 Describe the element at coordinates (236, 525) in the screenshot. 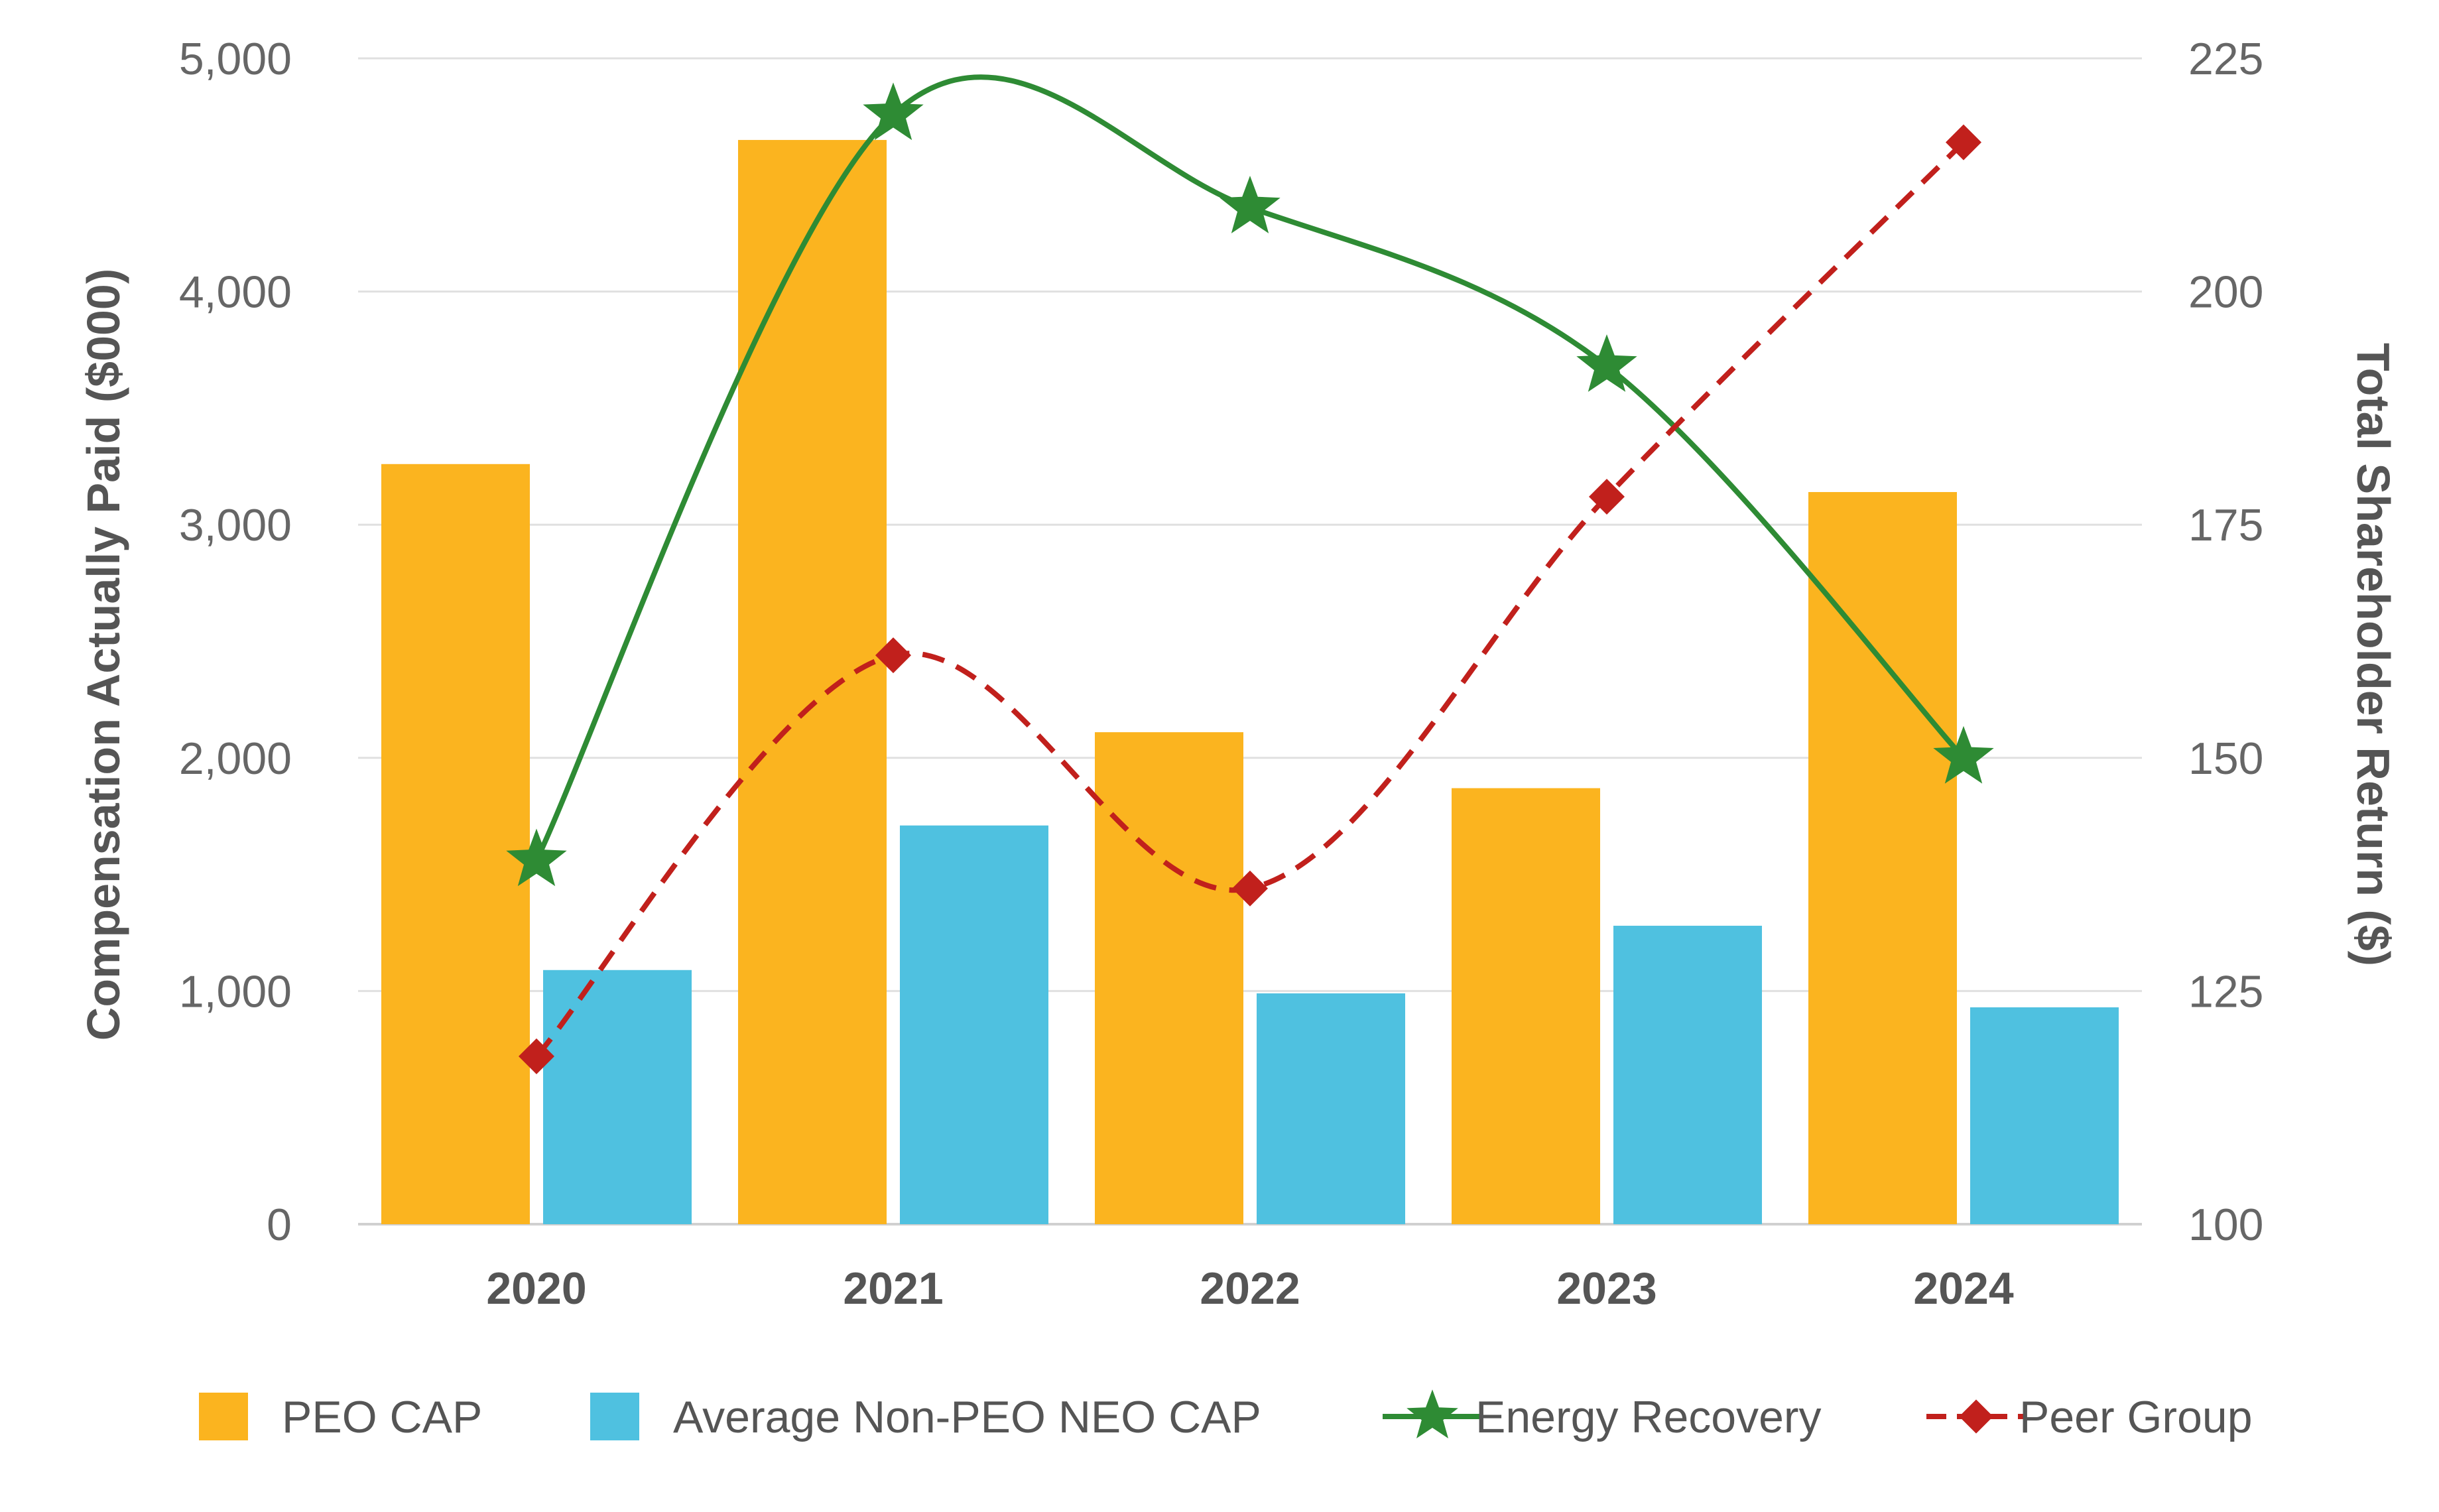

I see `y-left-tick-label: 3,000` at that location.